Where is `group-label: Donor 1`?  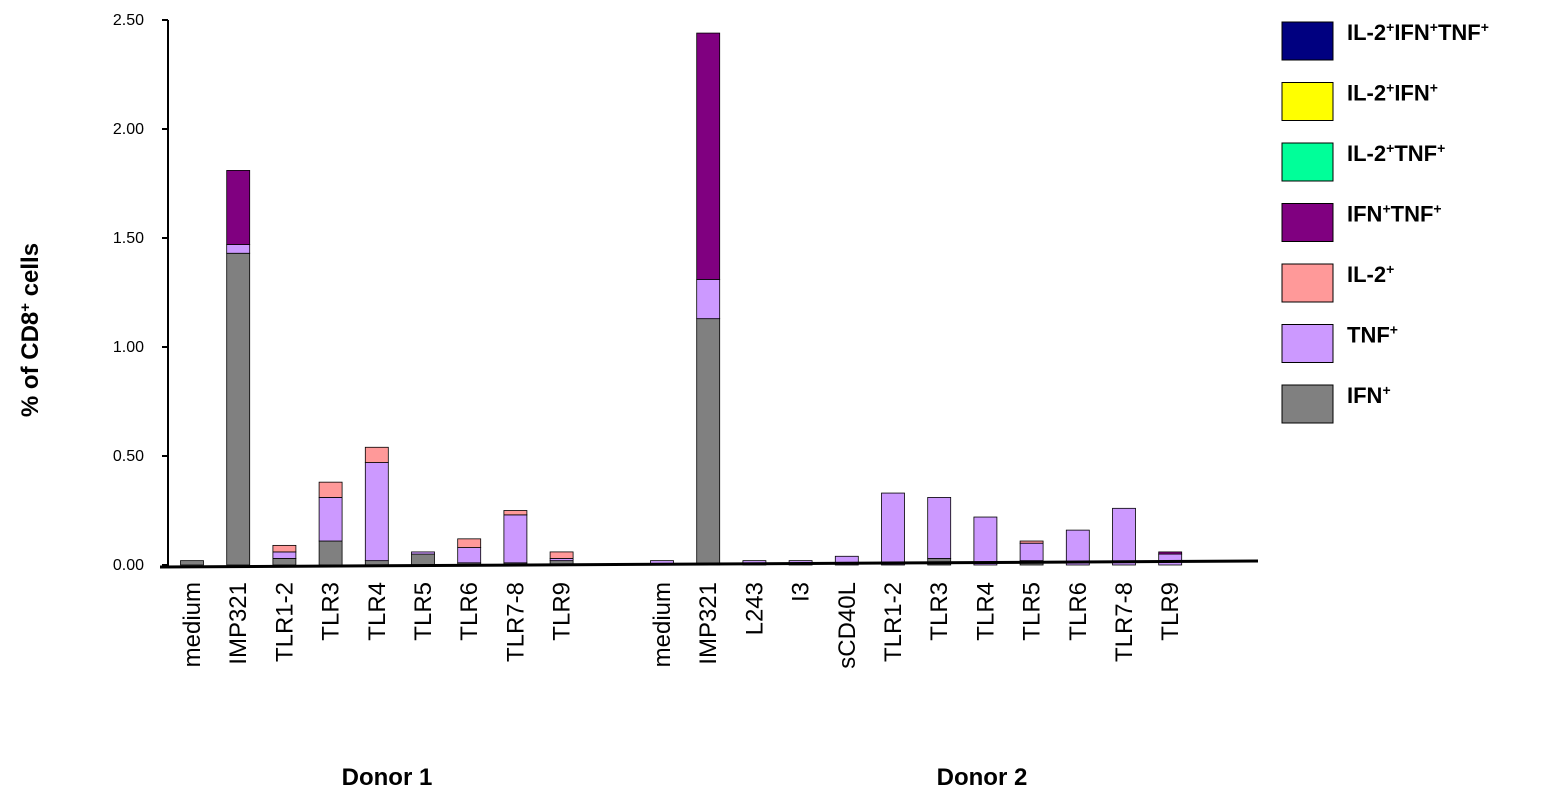
group-label: Donor 1 is located at coordinates (387, 776).